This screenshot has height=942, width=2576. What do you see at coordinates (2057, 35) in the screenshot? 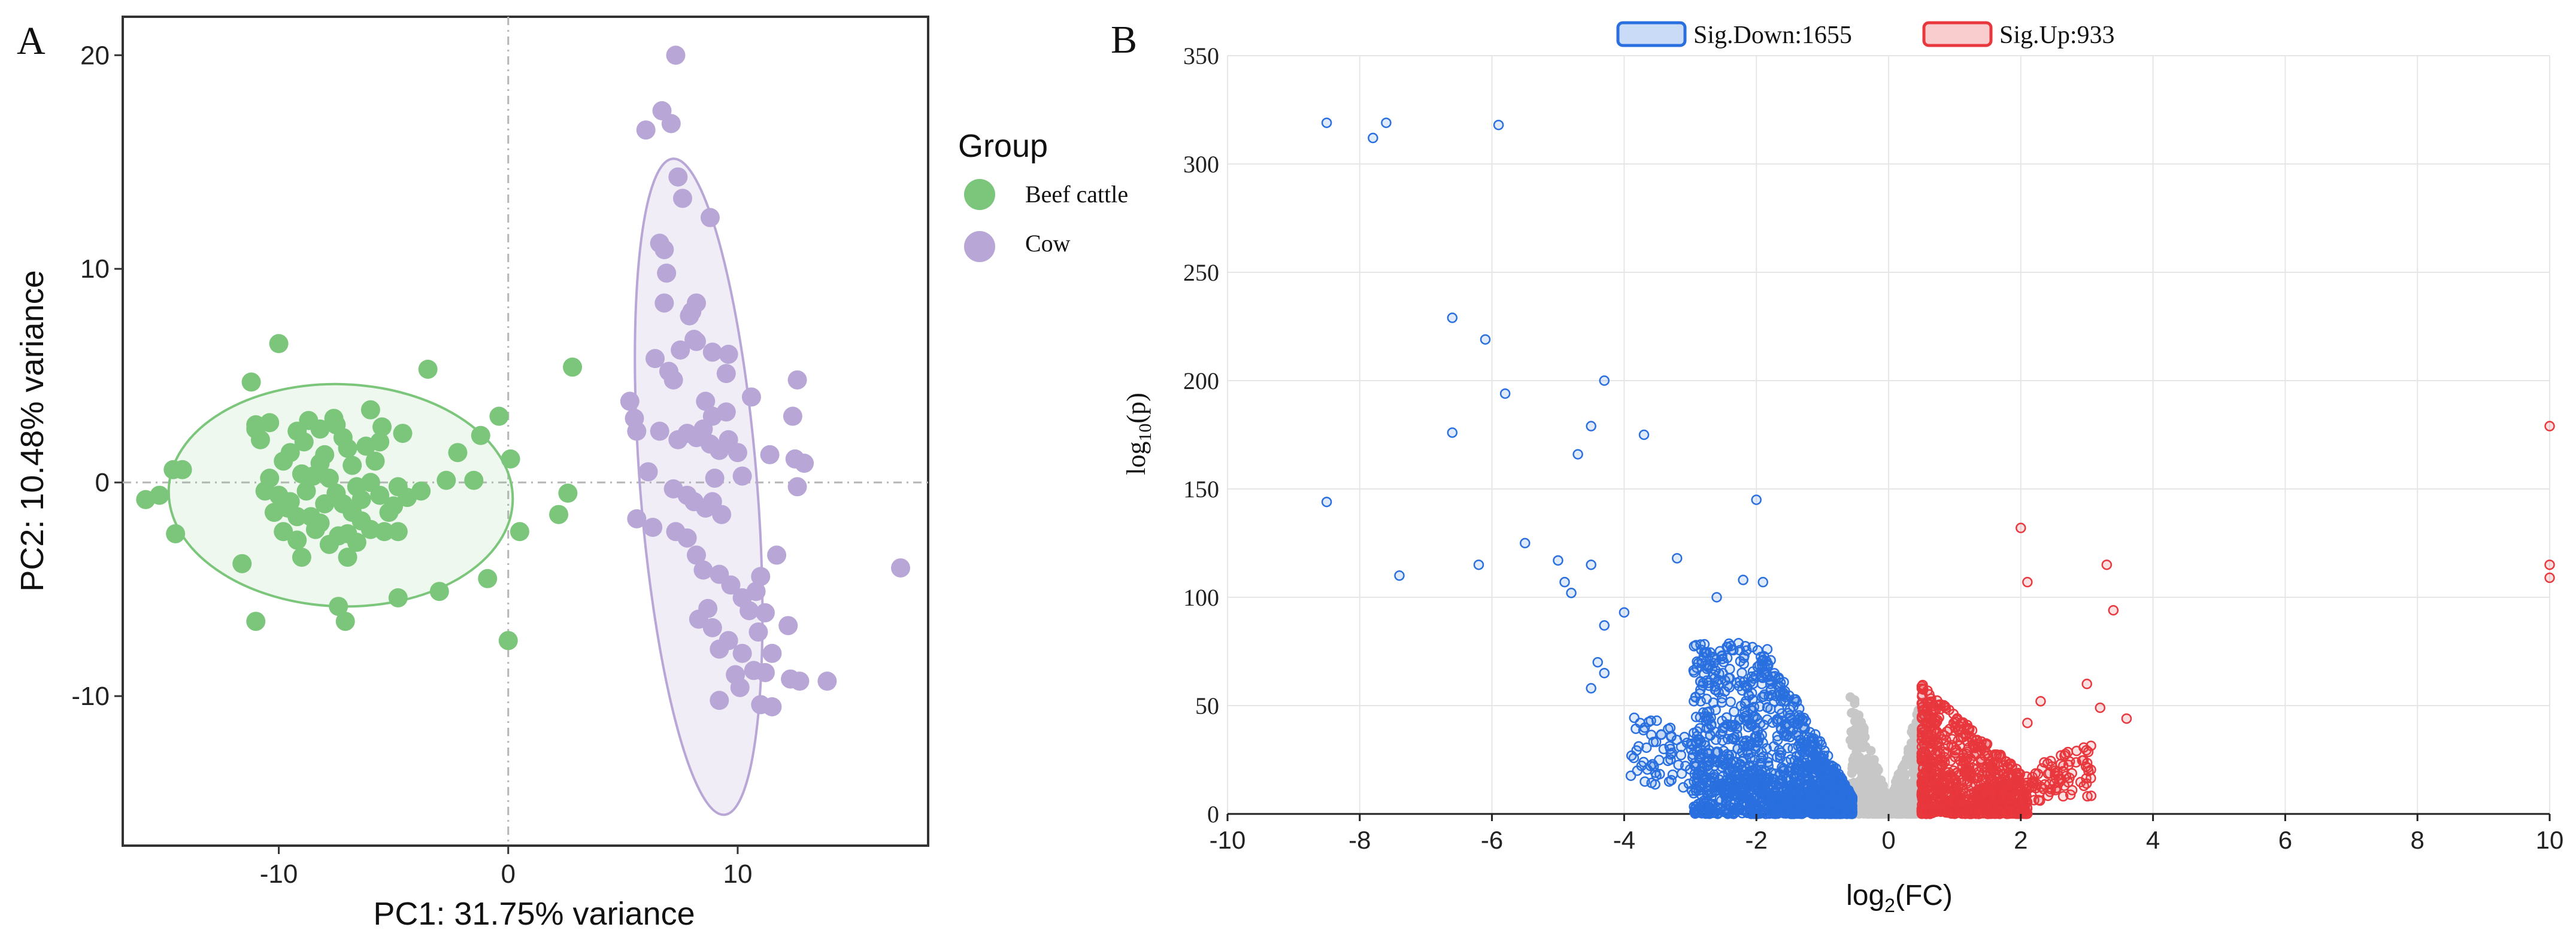
I see `legend-up-label: Sig.Up:933` at bounding box center [2057, 35].